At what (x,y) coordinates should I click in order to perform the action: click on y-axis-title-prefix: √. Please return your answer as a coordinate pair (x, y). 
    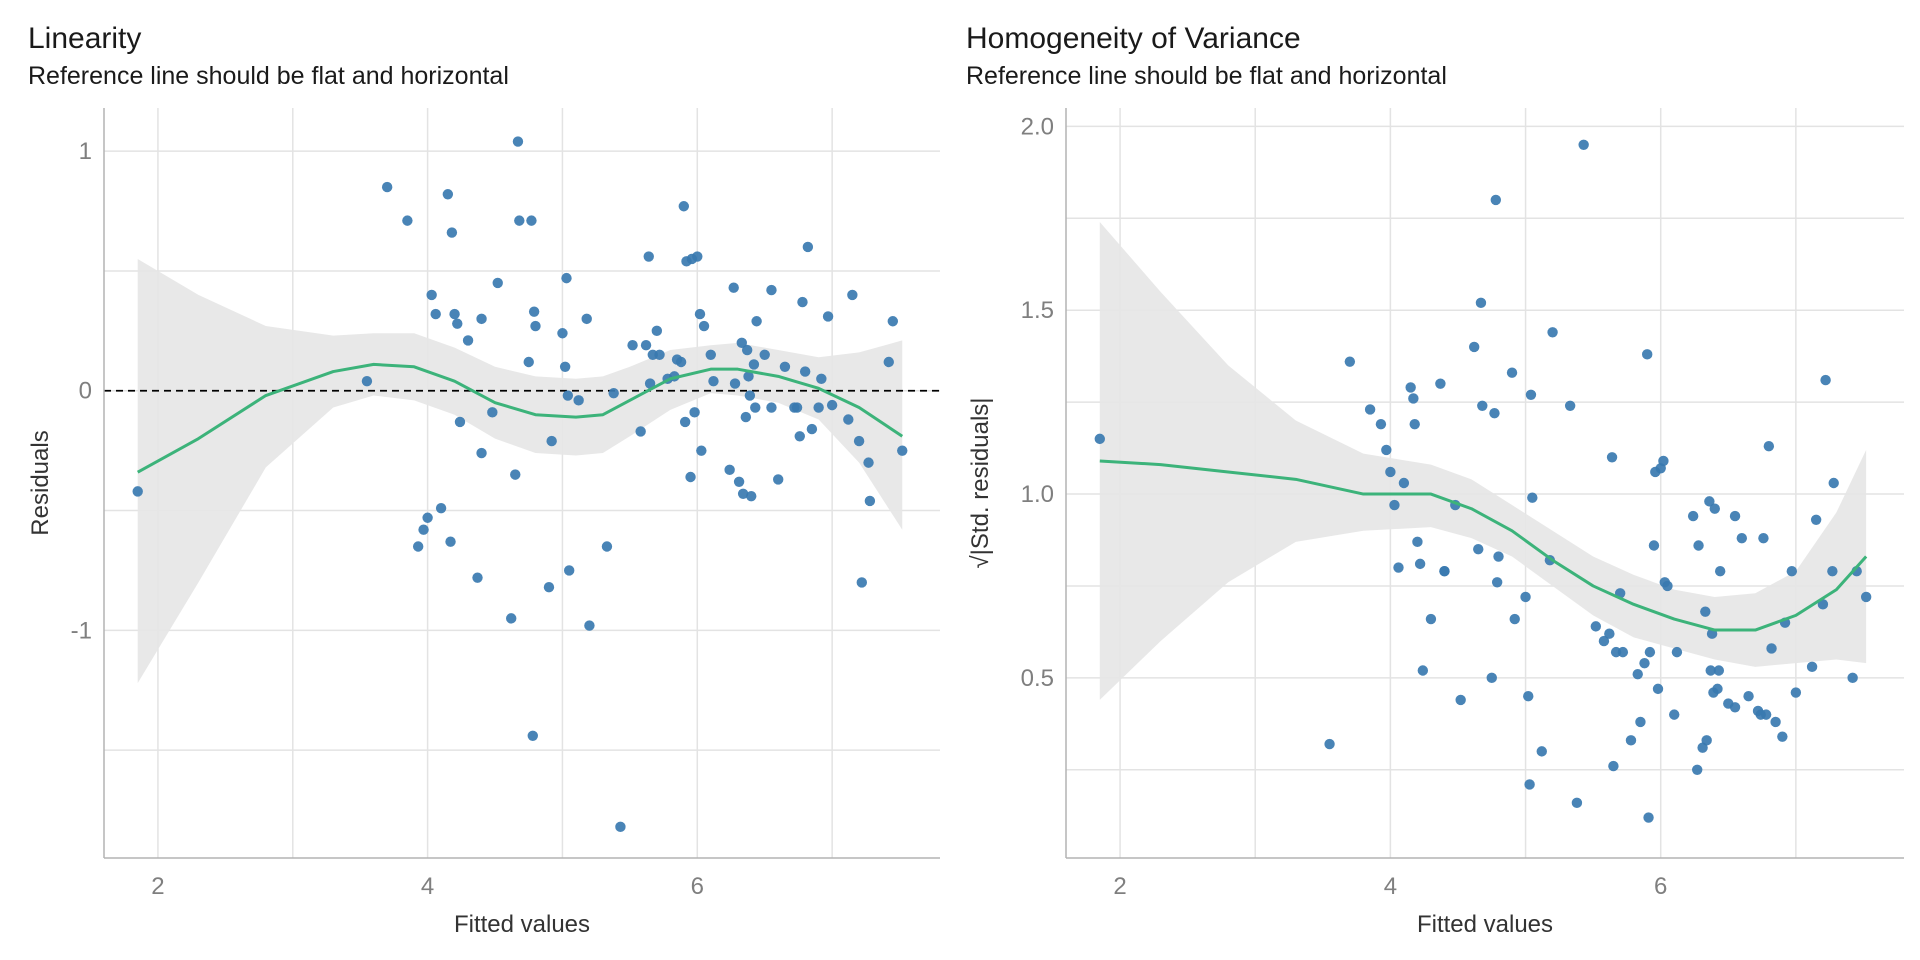
    Looking at the image, I should click on (980, 562).